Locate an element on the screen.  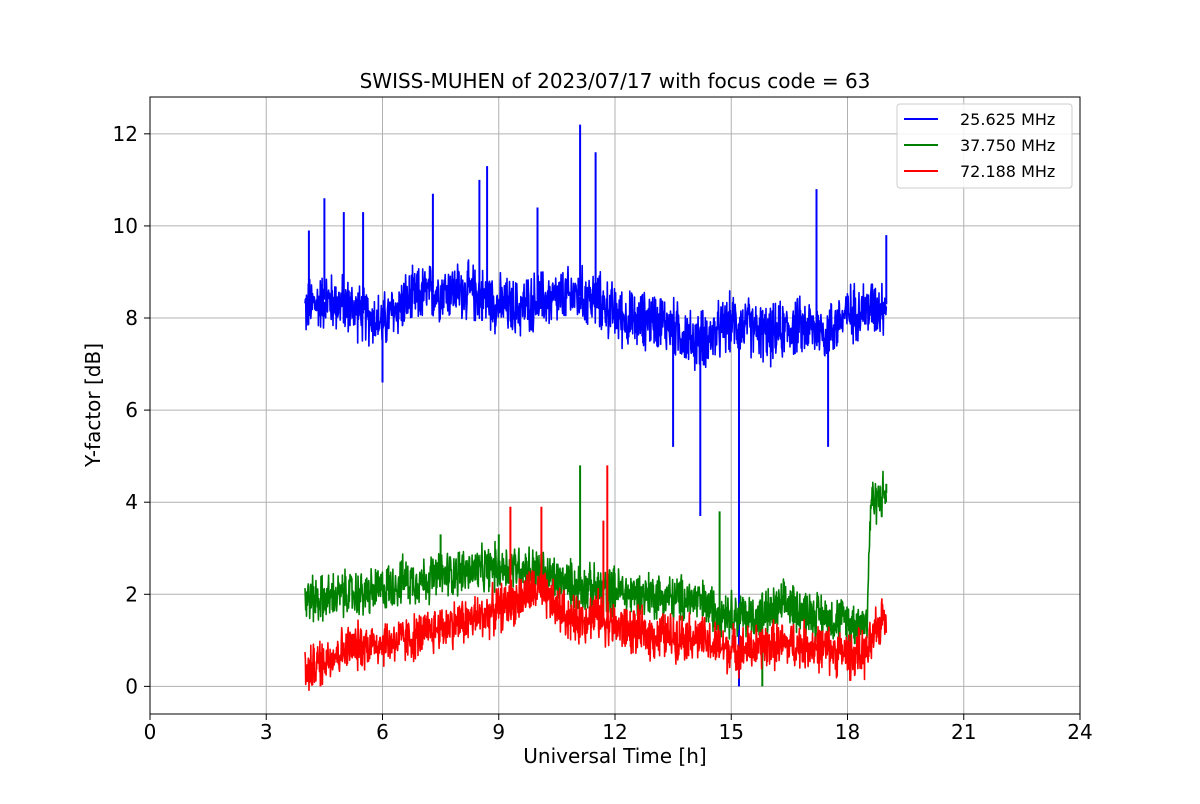
legend-label-25625: 25.625 MHz is located at coordinates (1007, 119).